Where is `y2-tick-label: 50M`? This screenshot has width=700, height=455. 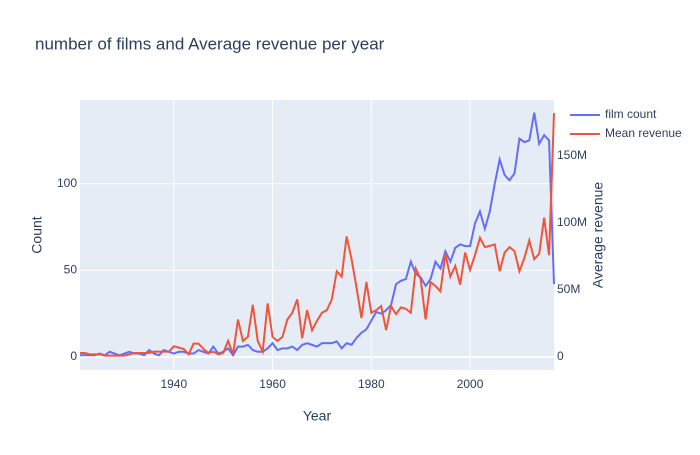 y2-tick-label: 50M is located at coordinates (568, 289).